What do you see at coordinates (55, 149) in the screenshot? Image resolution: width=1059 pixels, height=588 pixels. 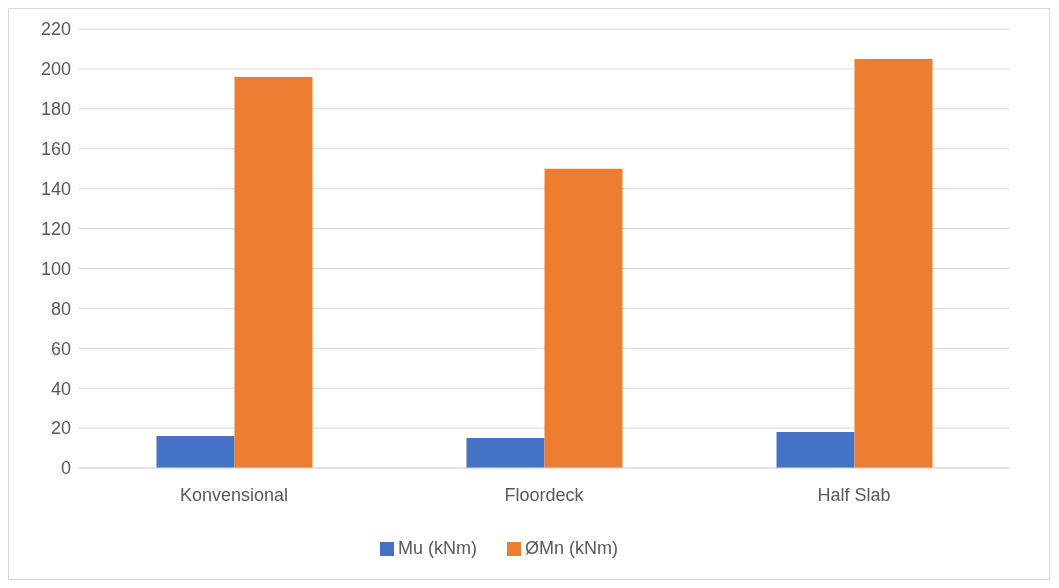 I see `y-tick-label: 160` at bounding box center [55, 149].